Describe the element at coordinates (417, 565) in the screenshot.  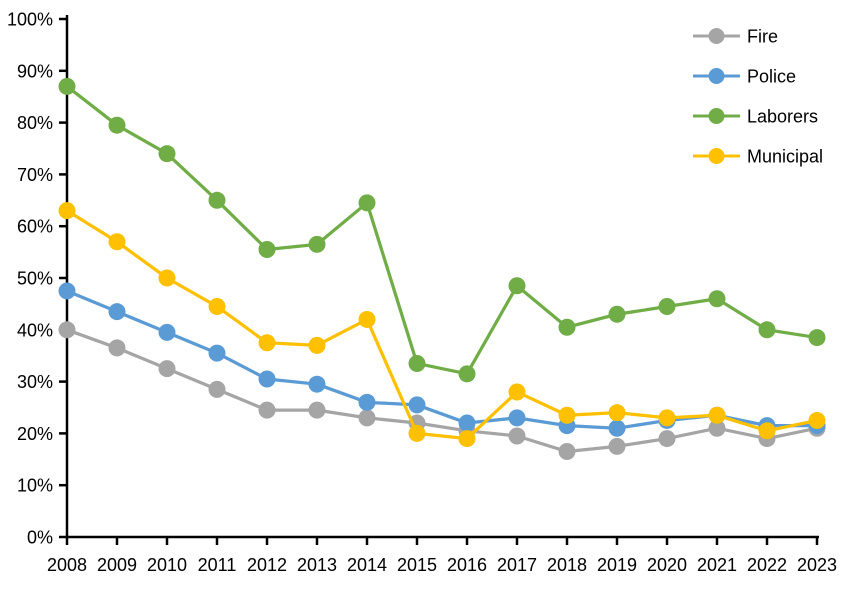
I see `x-tick-label: 2015` at that location.